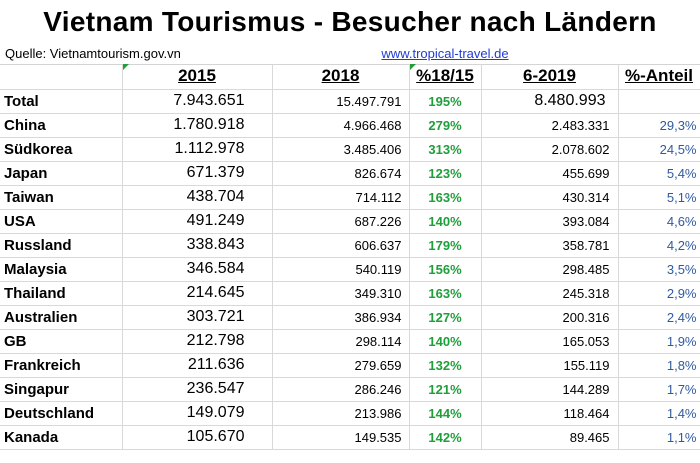  I want to click on value-2015-cell: 7.943.651, so click(197, 101).